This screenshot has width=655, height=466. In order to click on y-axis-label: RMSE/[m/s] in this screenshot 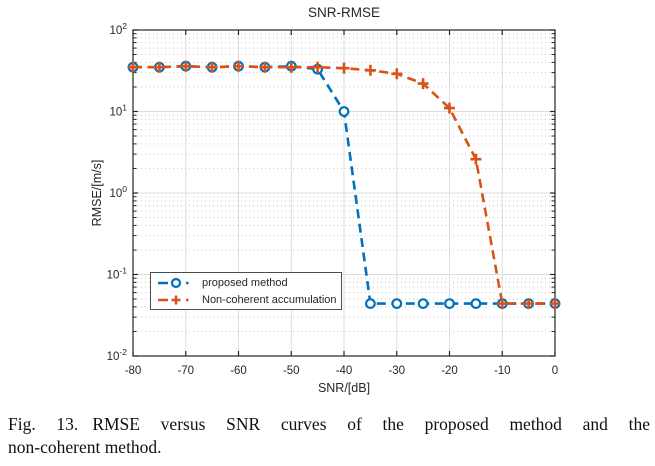, I will do `click(97, 193)`.